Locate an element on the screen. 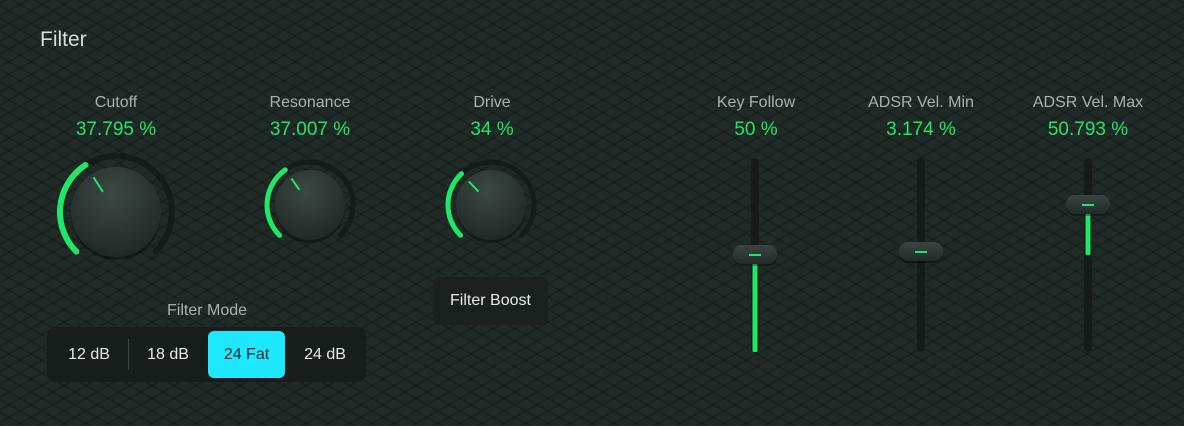 The image size is (1184, 426). cutoff-knob is located at coordinates (116, 212).